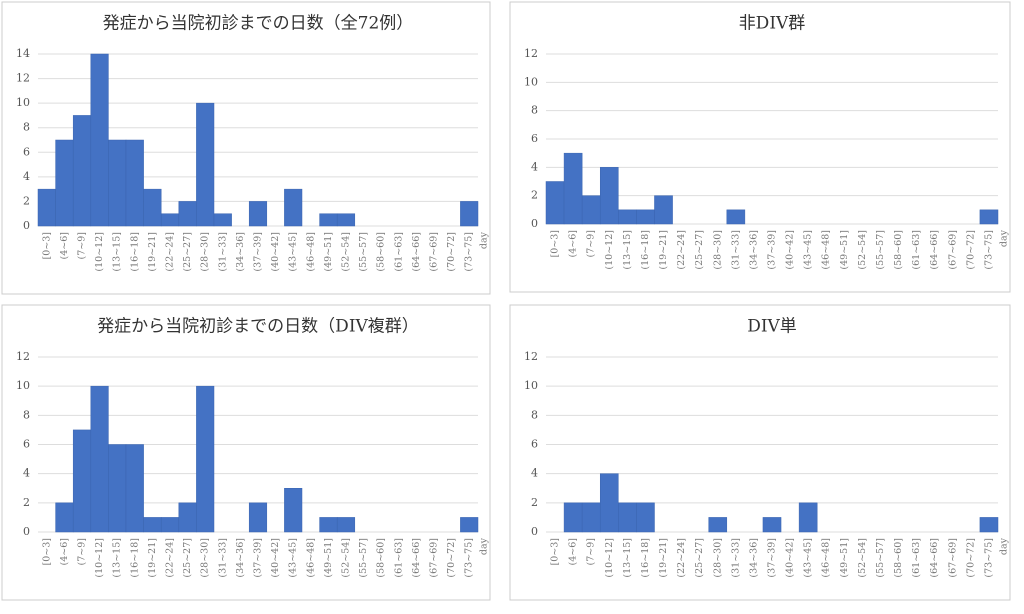 The width and height of the screenshot is (1024, 614). What do you see at coordinates (934, 558) in the screenshot?
I see `x-tick-label: (64~66]` at bounding box center [934, 558].